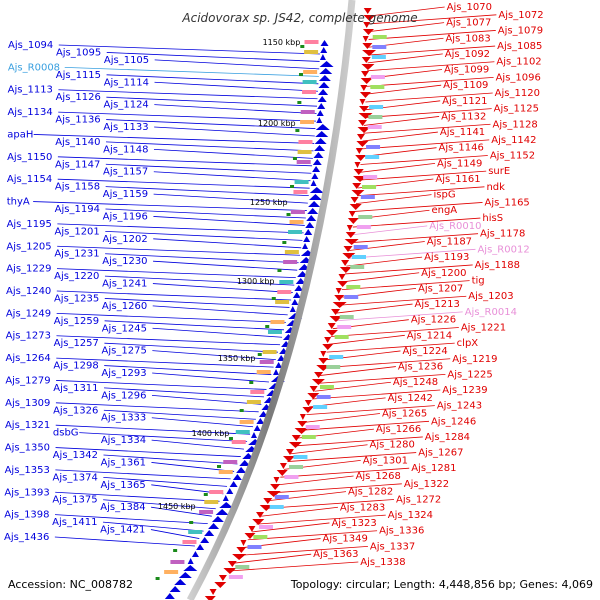 This screenshot has height=600, width=600. What do you see at coordinates (76, 298) in the screenshot?
I see `left-gene-label: Ajs_1235` at bounding box center [76, 298].